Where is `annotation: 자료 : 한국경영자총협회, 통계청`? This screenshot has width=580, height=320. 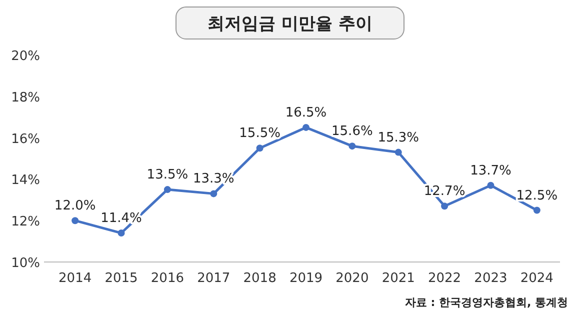
annotation: 자료 : 한국경영자총협회, 통계청 is located at coordinates (486, 302).